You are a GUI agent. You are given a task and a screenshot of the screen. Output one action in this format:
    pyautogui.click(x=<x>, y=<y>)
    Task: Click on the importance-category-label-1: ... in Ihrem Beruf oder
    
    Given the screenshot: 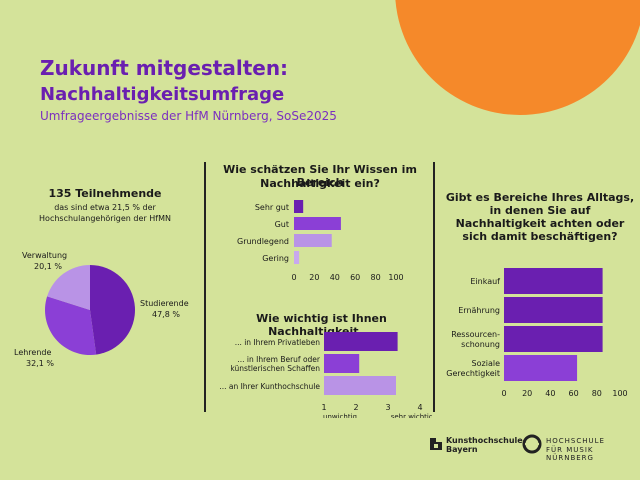 What is the action you would take?
    pyautogui.click(x=279, y=359)
    